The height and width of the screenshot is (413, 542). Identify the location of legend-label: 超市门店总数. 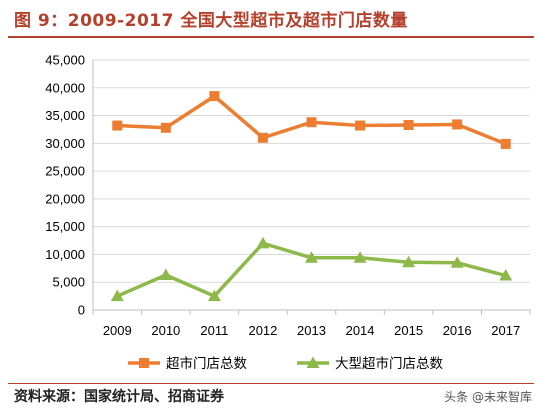
(206, 363).